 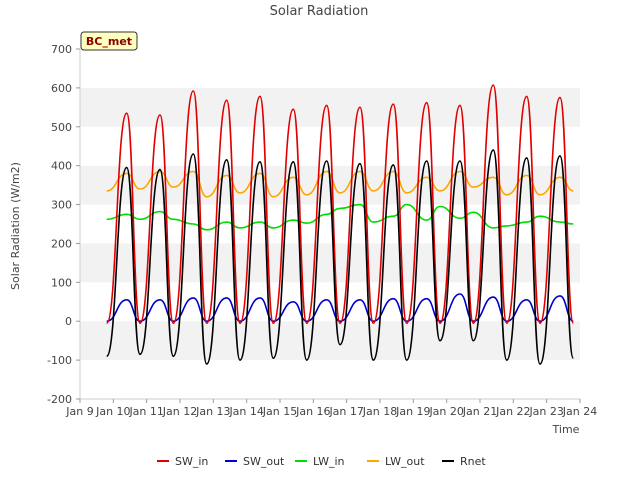 What do you see at coordinates (61, 205) in the screenshot?
I see `y-tick-label: 300` at bounding box center [61, 205].